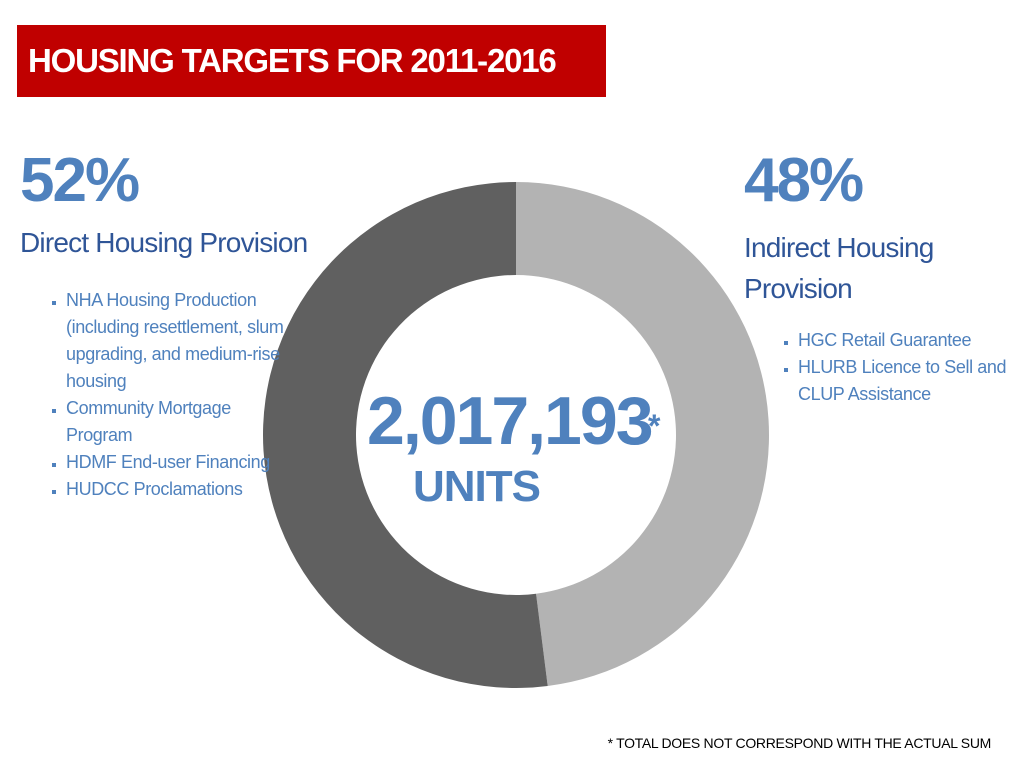 The height and width of the screenshot is (768, 1024). What do you see at coordinates (510, 421) in the screenshot?
I see `center-value: 2,017,193` at bounding box center [510, 421].